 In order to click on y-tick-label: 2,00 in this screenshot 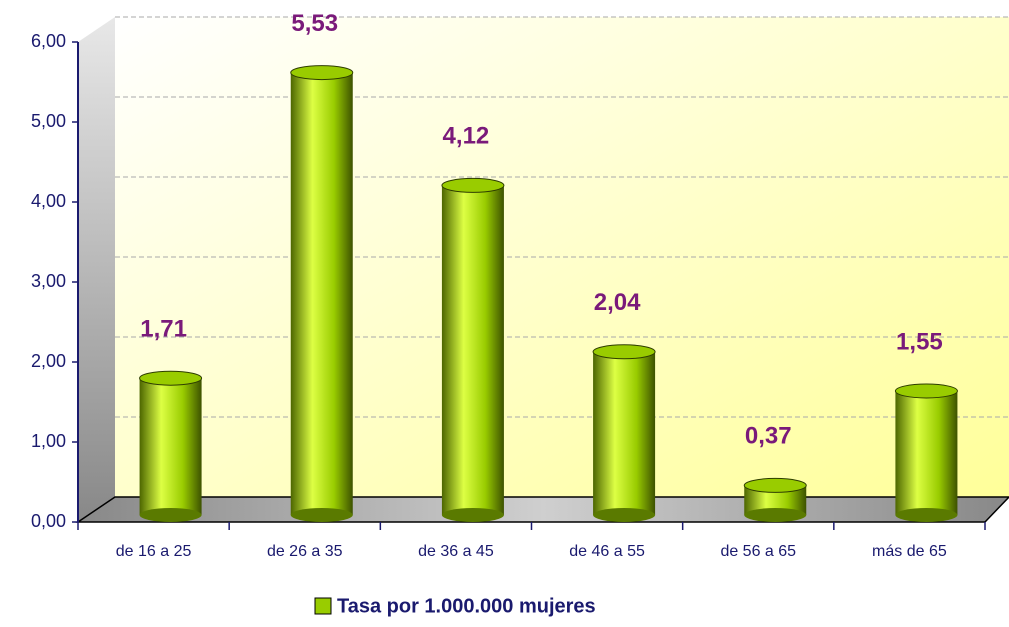, I will do `click(48, 361)`.